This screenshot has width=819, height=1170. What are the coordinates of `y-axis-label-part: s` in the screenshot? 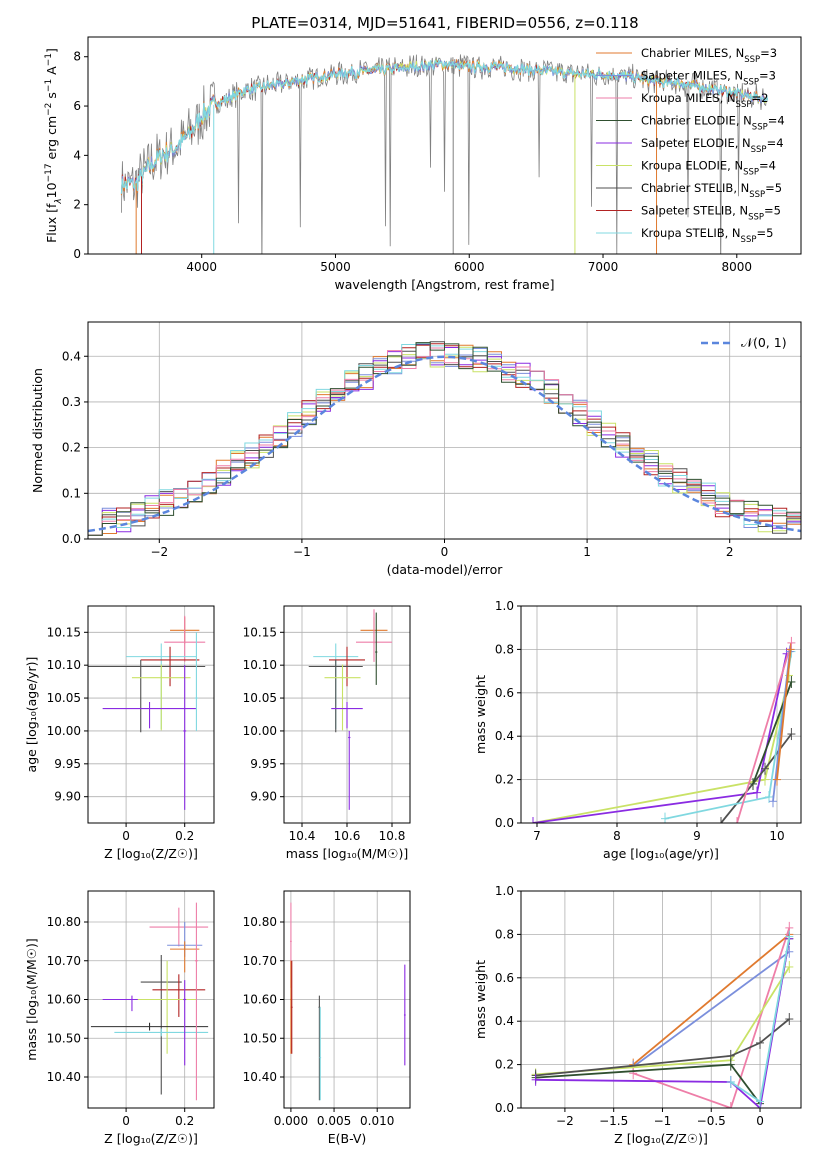 It's located at (51, 97).